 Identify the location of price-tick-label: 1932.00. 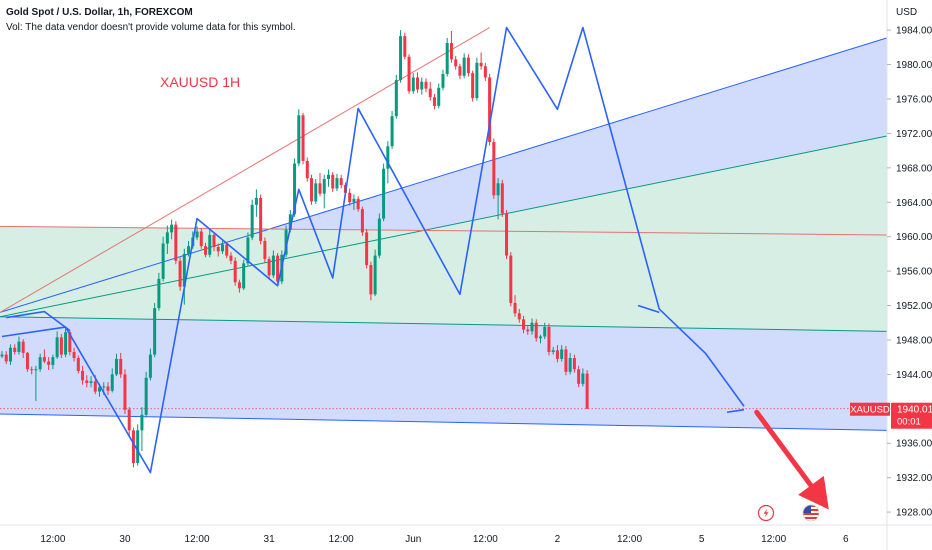
(914, 478).